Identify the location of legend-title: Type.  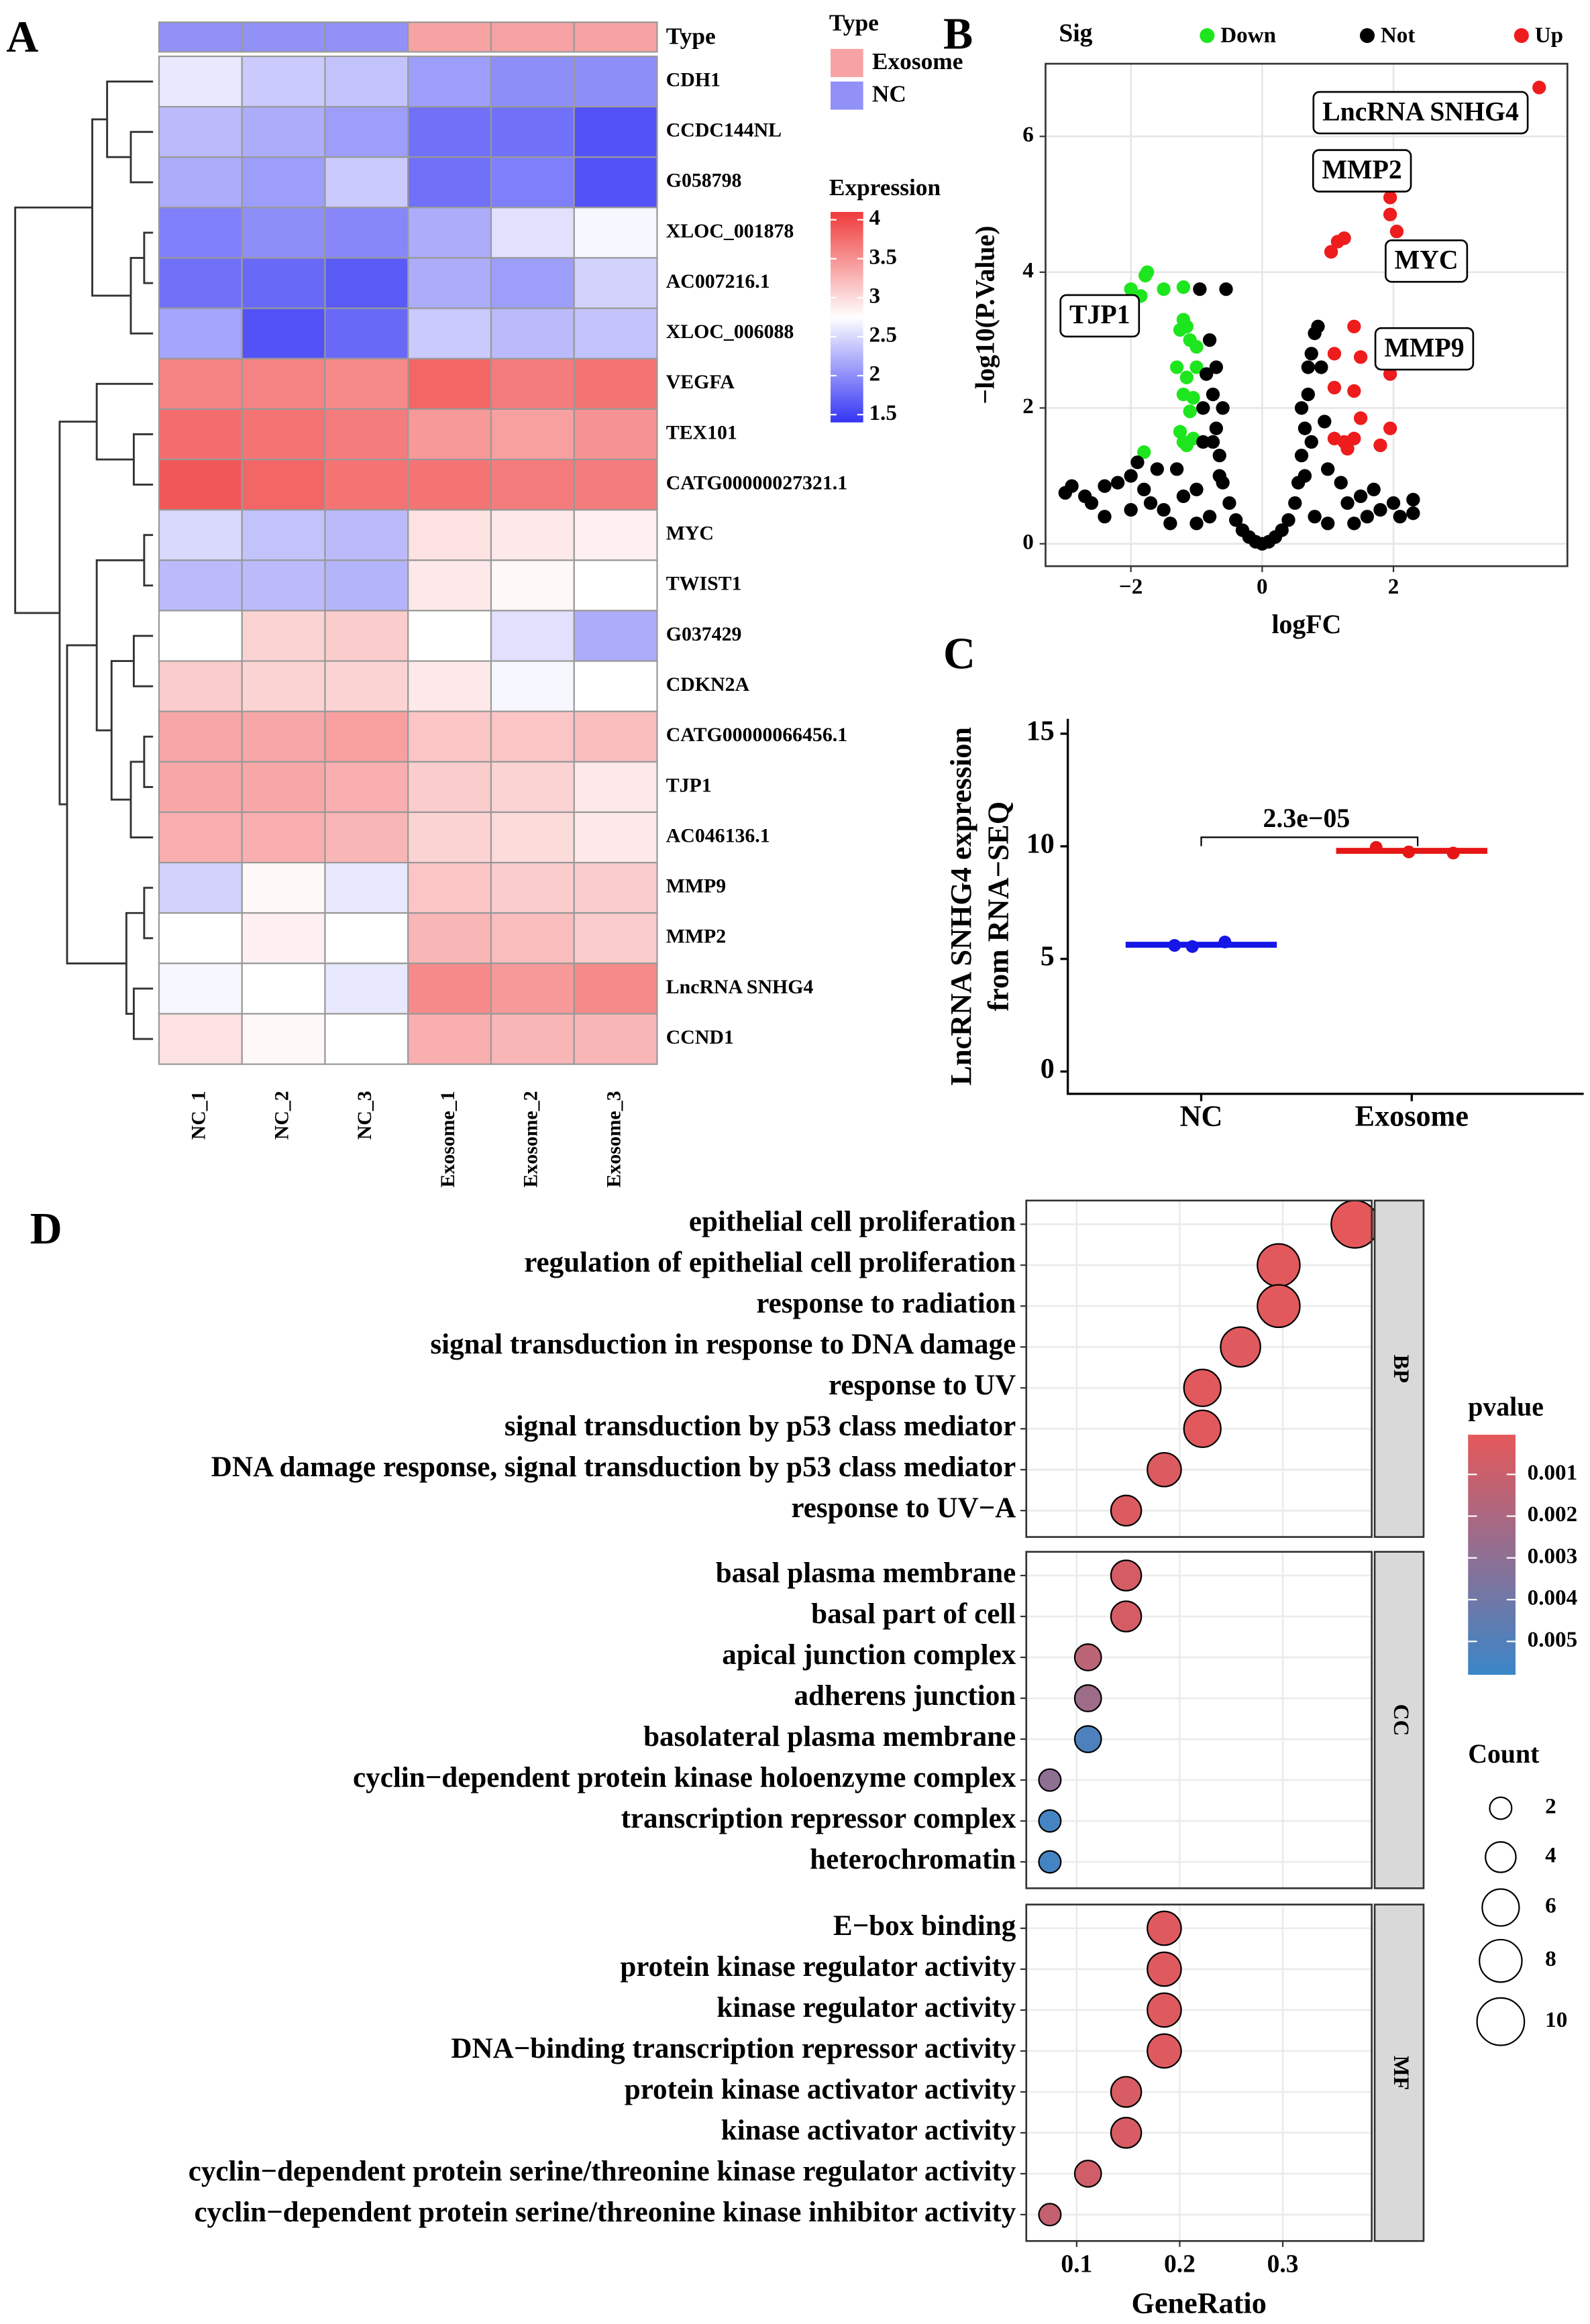
(854, 22).